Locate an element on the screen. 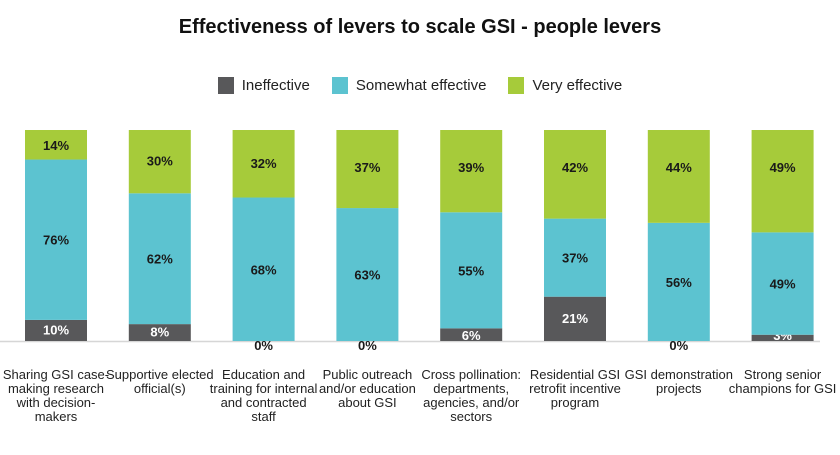  data-label: 68% is located at coordinates (264, 269).